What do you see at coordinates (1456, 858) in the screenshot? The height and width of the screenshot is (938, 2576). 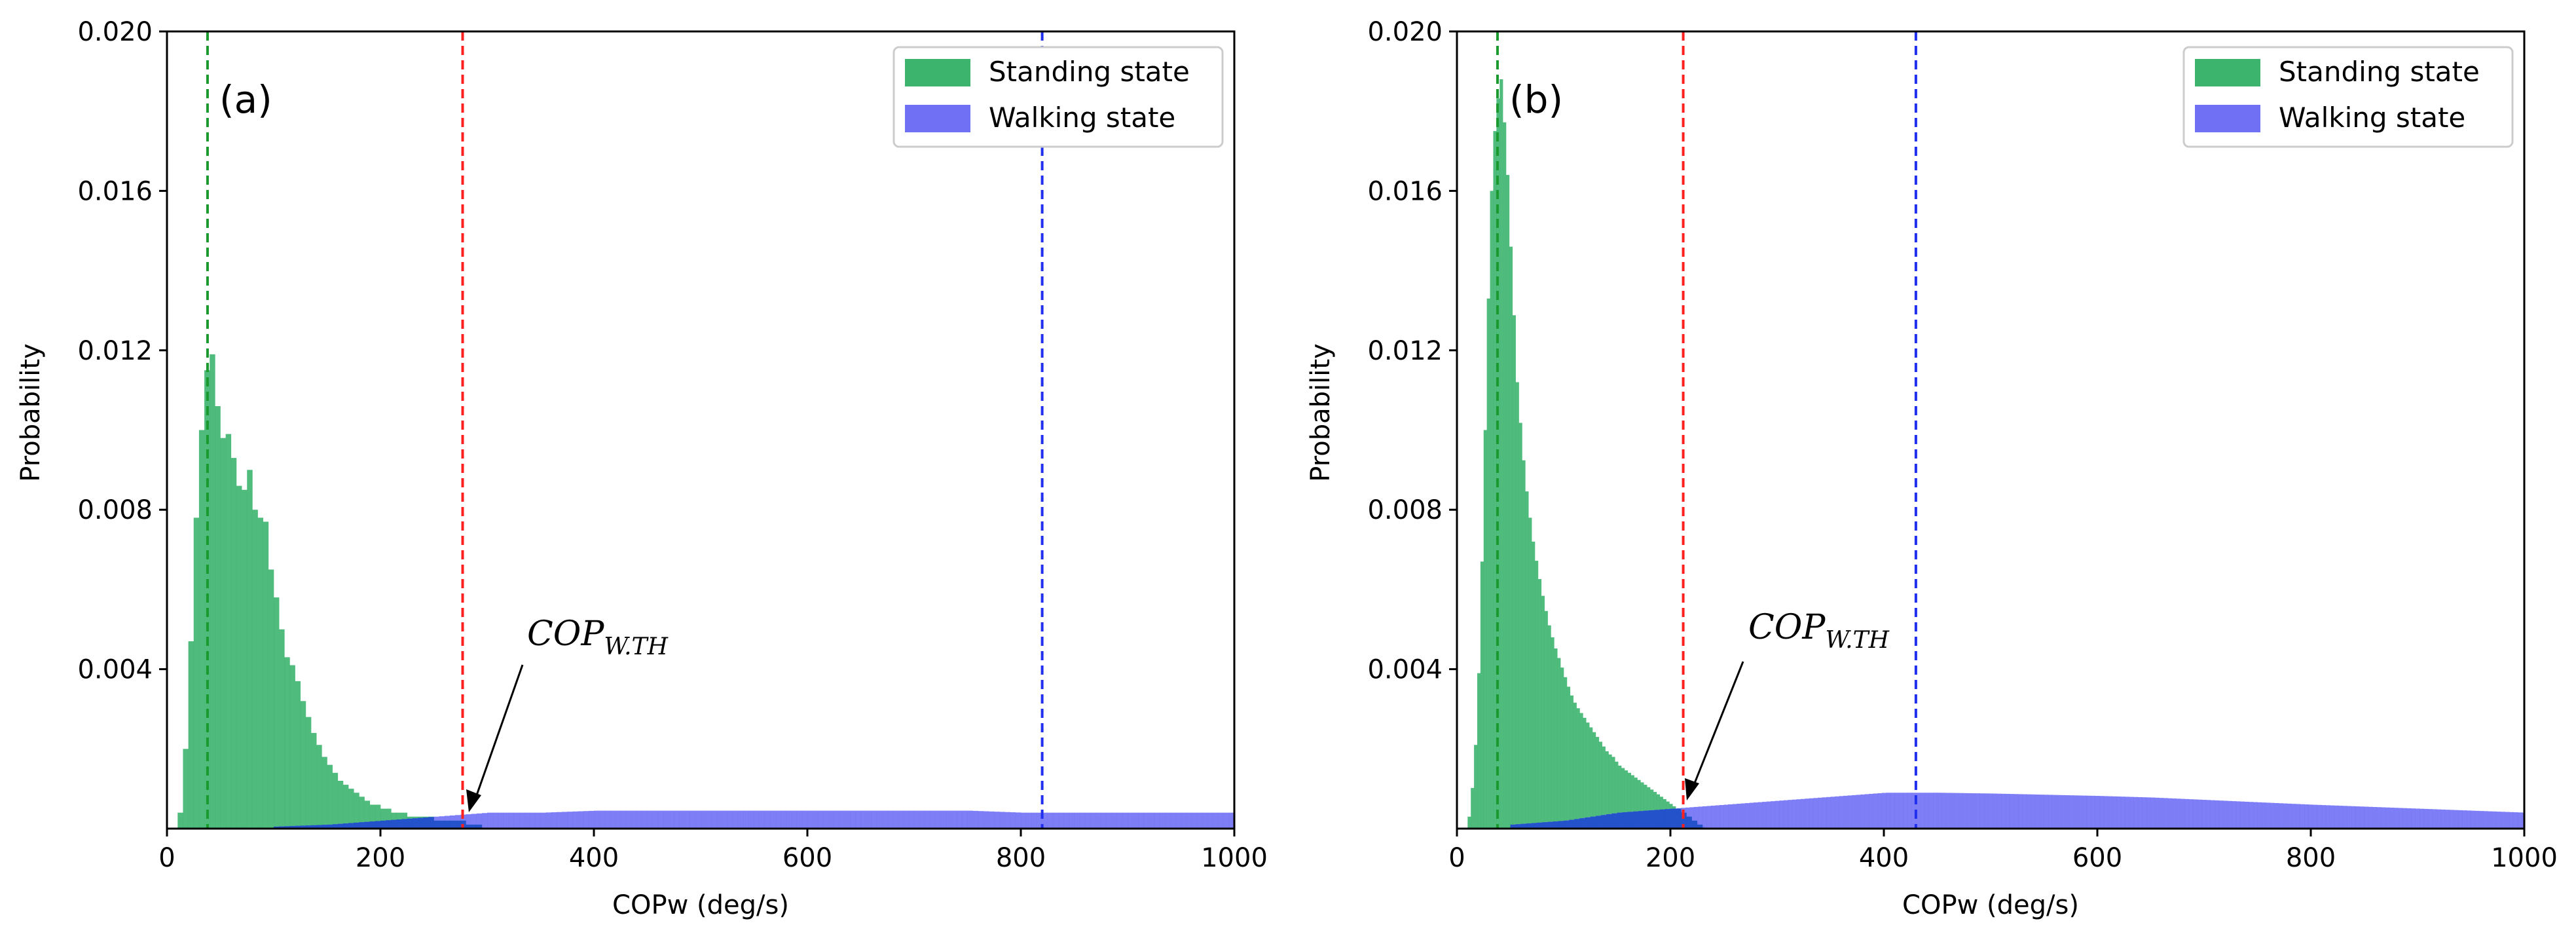 I see `x-tick-label-b: 0` at bounding box center [1456, 858].